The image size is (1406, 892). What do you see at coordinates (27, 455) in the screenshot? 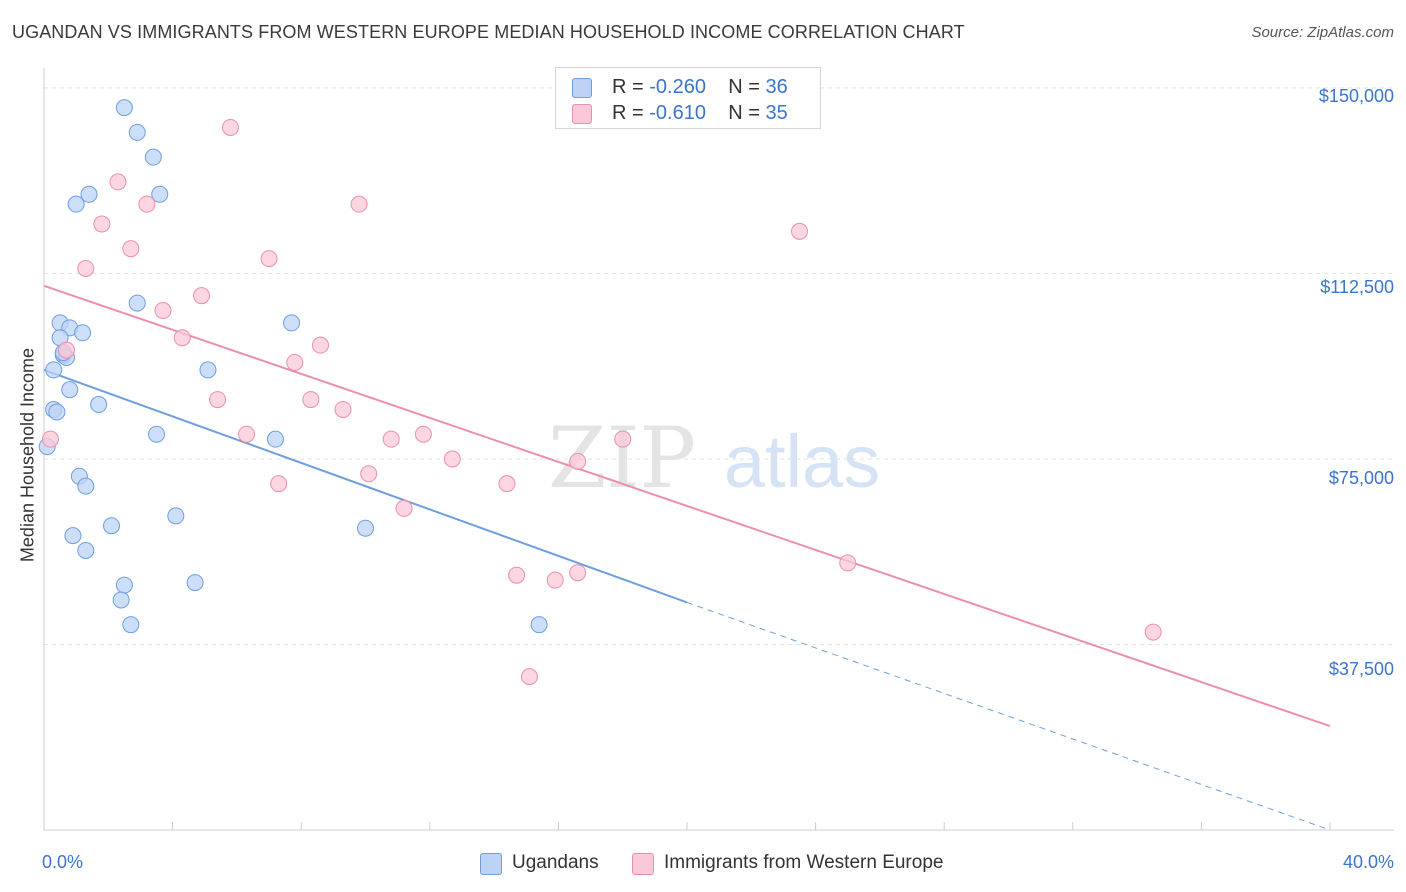
I see `y-axis-label: Median Household Income` at bounding box center [27, 455].